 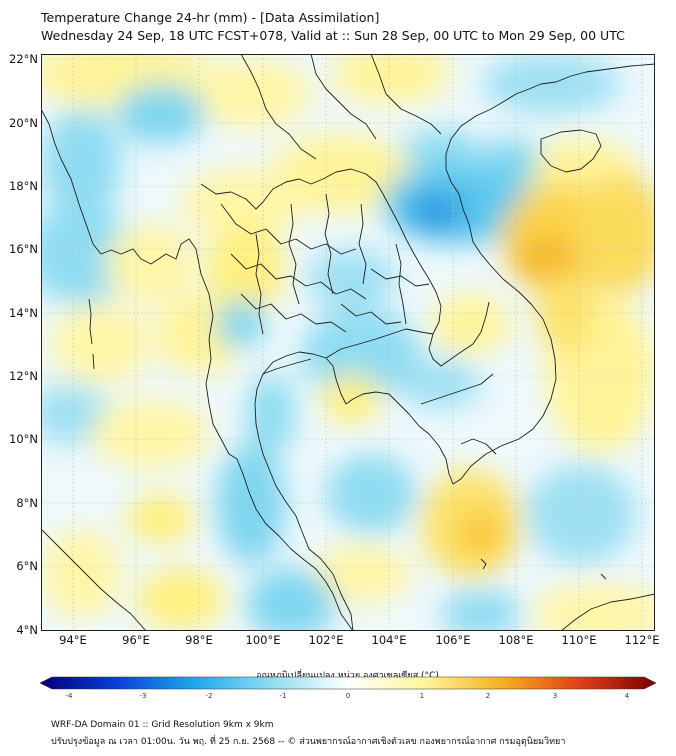 What do you see at coordinates (27, 630) in the screenshot?
I see `lat-label-4n: 4°N` at bounding box center [27, 630].